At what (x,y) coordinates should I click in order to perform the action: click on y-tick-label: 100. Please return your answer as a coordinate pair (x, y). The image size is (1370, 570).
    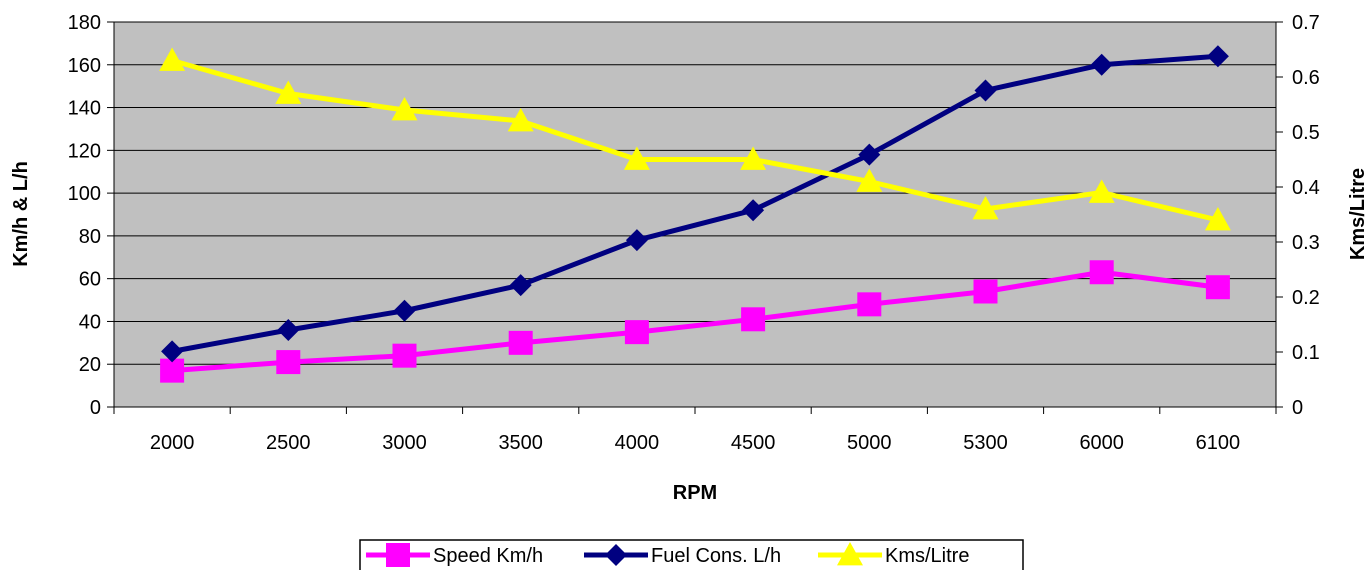
    Looking at the image, I should click on (84, 194).